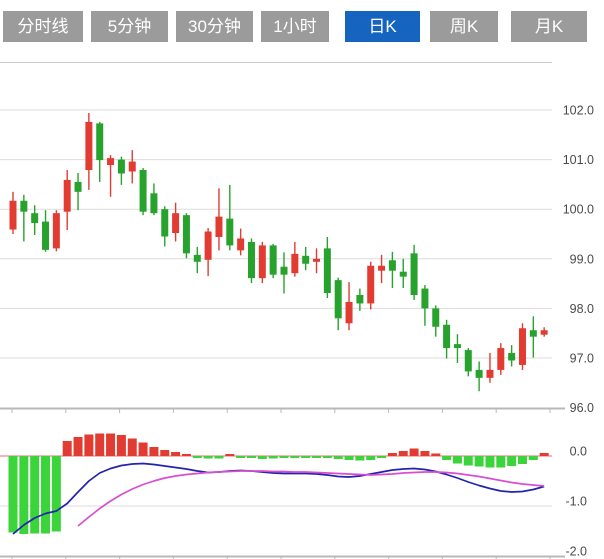 Image resolution: width=604 pixels, height=559 pixels. Describe the element at coordinates (208, 245) in the screenshot. I see `candle-19-up` at that location.